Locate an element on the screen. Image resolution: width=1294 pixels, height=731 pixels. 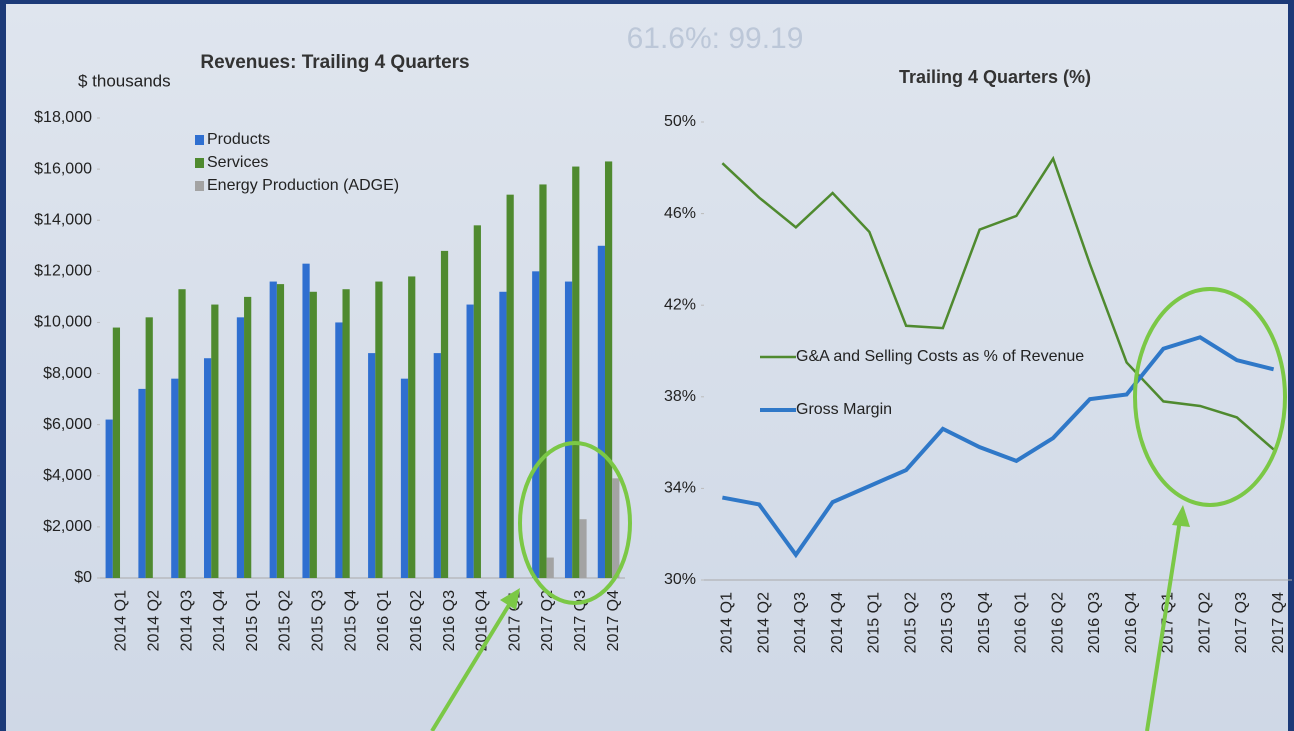
x-tick-label: 2017 Q2 is located at coordinates (547, 620).